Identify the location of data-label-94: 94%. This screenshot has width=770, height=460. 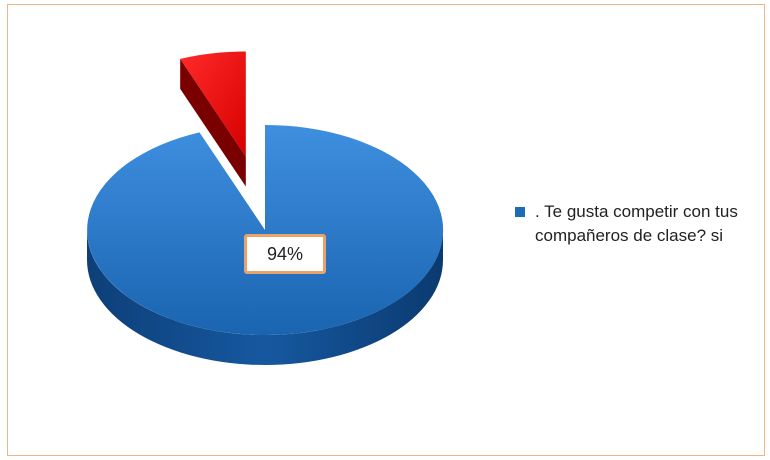
(285, 254).